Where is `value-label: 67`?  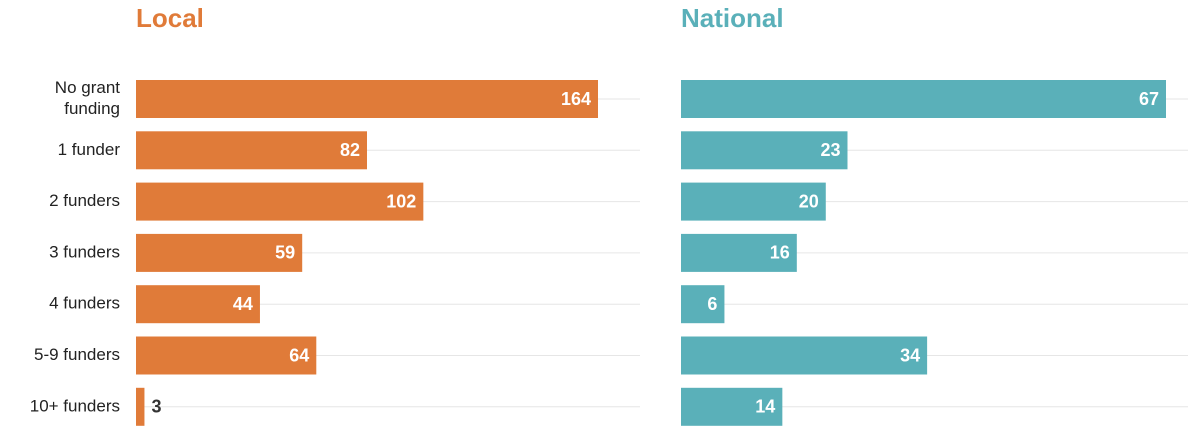
value-label: 67 is located at coordinates (1149, 99).